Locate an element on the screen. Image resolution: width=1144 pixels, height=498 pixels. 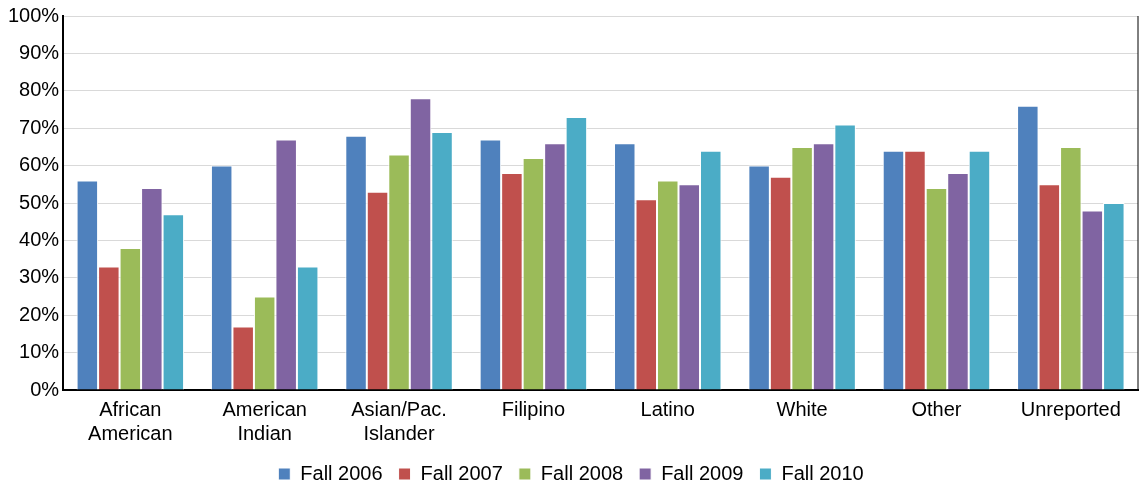
y-tick-label: 10% is located at coordinates (39, 351).